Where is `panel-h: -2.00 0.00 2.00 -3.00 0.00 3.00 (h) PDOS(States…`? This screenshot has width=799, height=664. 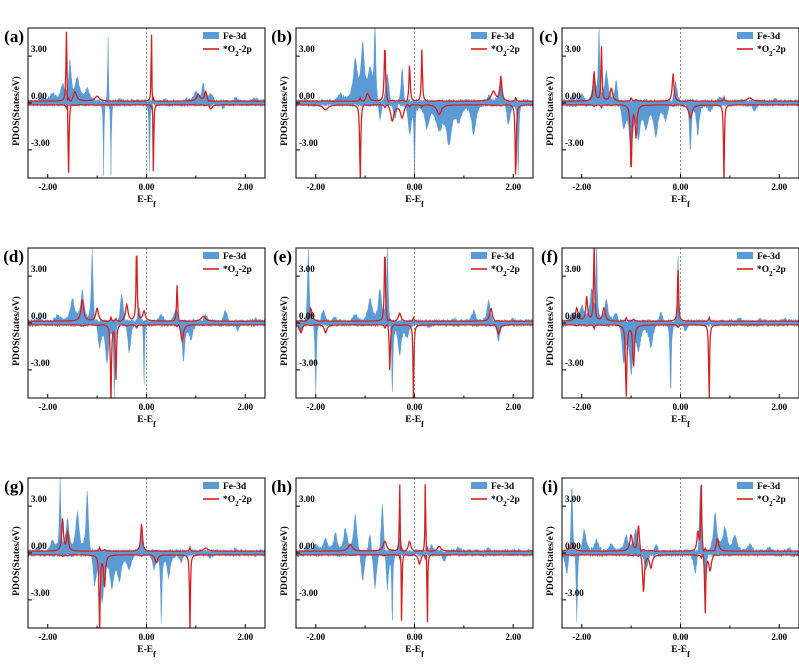
panel-h: -2.00 0.00 2.00 -3.00 0.00 3.00 (h) PDOS(States… is located at coordinates (402, 568).